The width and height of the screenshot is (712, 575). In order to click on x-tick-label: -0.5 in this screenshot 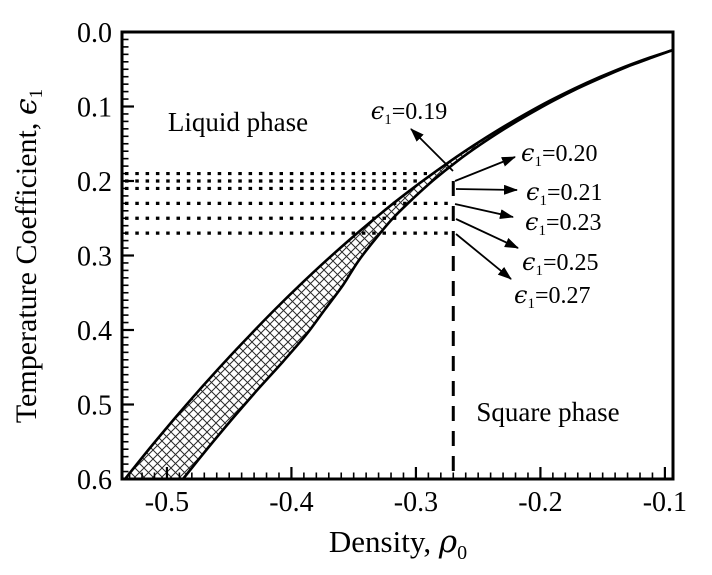, I will do `click(167, 502)`.